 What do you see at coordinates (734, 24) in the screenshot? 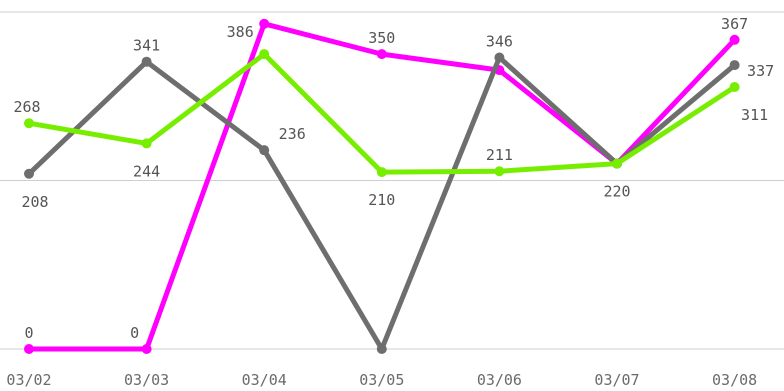
I see `data-label: 367` at bounding box center [734, 24].